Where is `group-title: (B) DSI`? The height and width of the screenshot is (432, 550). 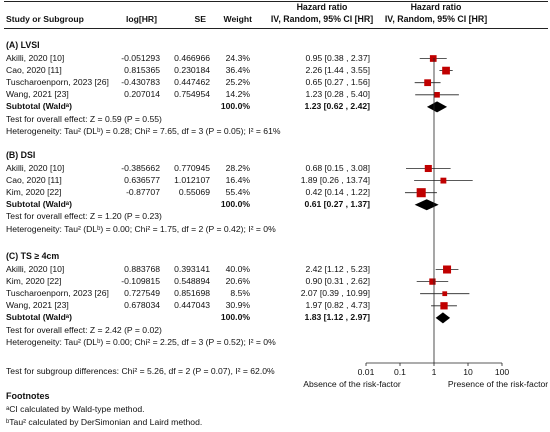
group-title: (B) DSI is located at coordinates (21, 155).